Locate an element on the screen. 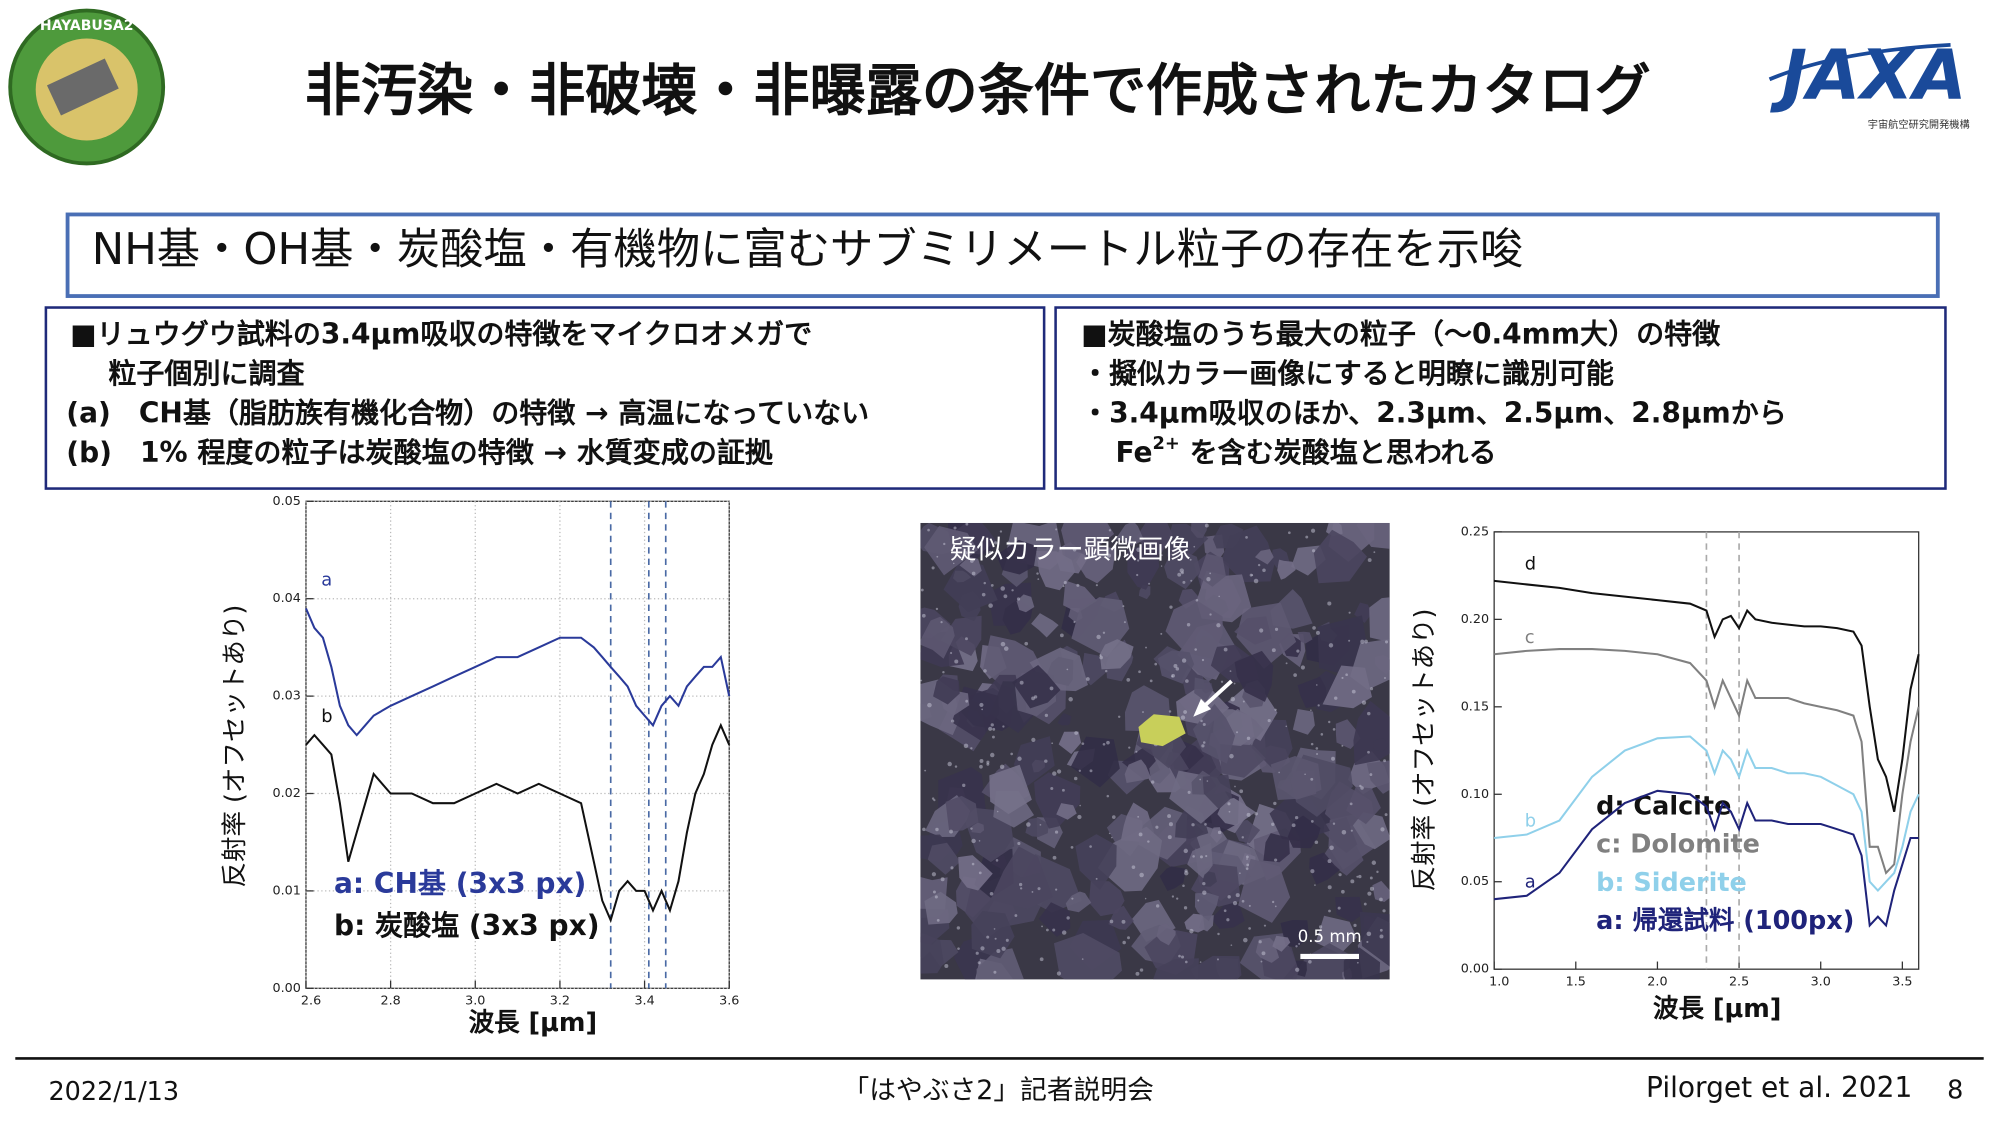 This screenshot has height=1125, width=1999. footer-event: 「はやぶさ2」記者説明会 is located at coordinates (997, 1090).